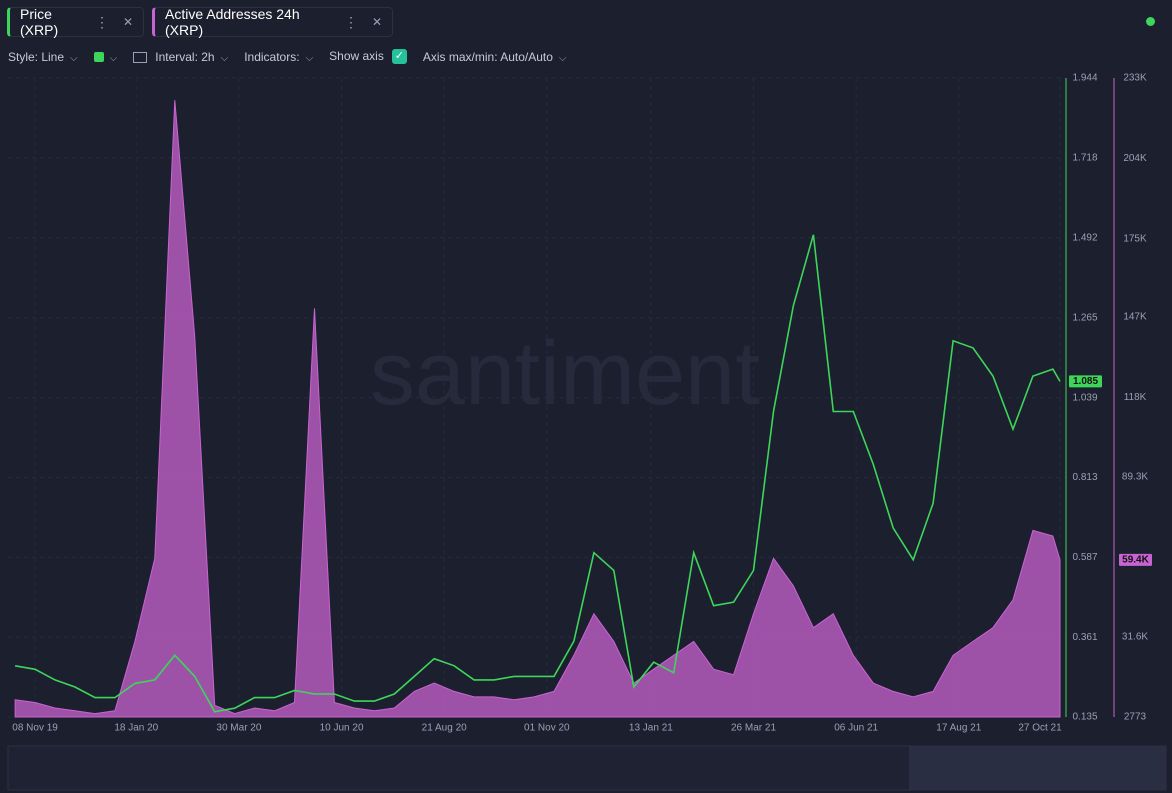  What do you see at coordinates (1135, 717) in the screenshot?
I see `y2-tick-label: 2773` at bounding box center [1135, 717].